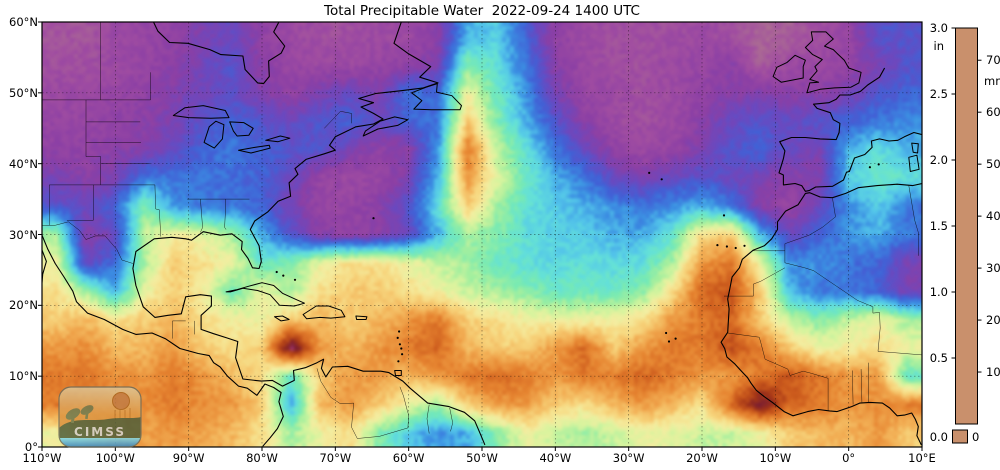 Image resolution: width=1000 pixels, height=470 pixels. I want to click on colorbar-label-in: 1.5, so click(938, 226).